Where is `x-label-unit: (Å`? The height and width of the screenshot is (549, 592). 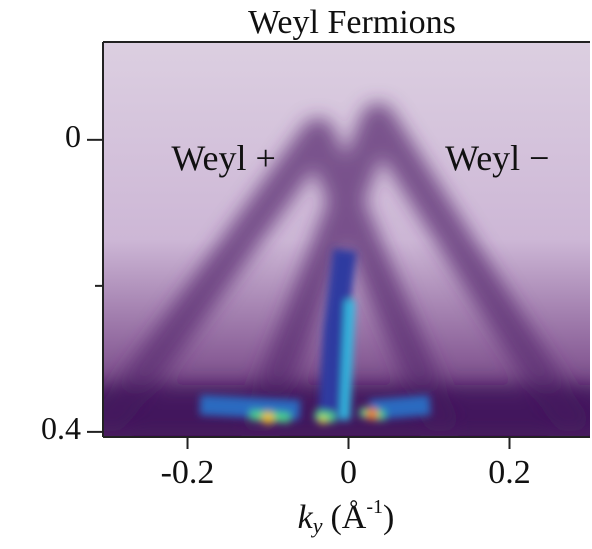 x-label-unit: (Å is located at coordinates (348, 517).